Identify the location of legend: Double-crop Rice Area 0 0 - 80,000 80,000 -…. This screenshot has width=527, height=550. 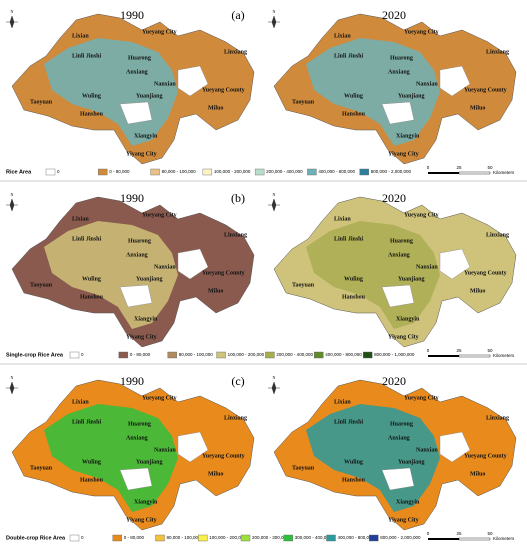
(260, 536).